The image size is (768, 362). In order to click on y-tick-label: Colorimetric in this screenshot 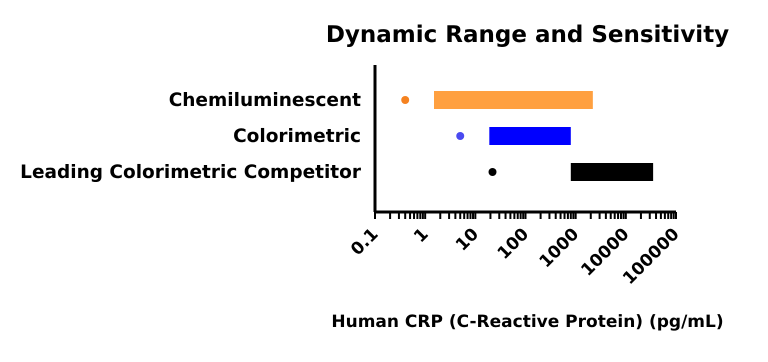, I will do `click(297, 136)`.